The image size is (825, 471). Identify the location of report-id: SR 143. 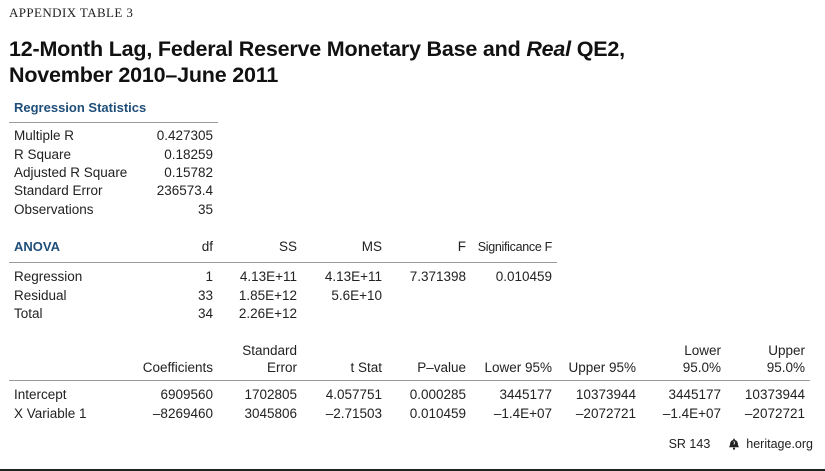
(689, 444).